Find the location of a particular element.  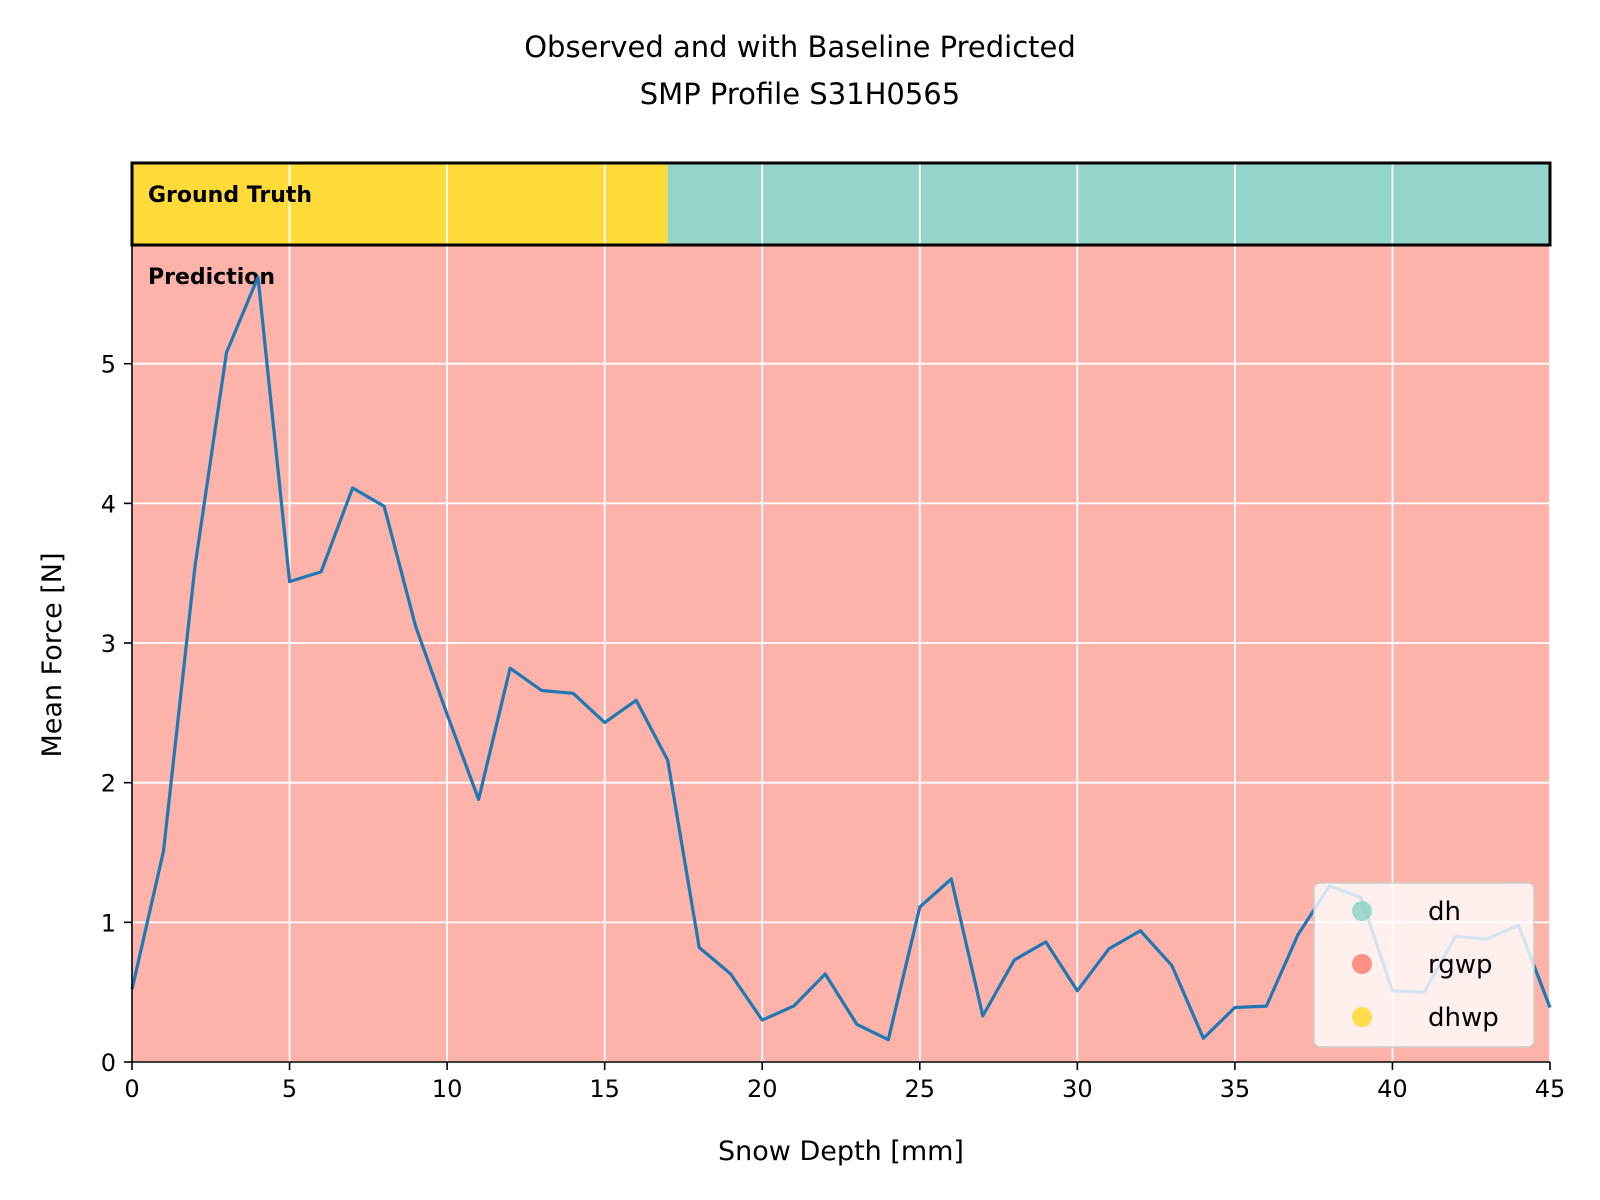

legend-marker-dhwp is located at coordinates (1362, 1017).